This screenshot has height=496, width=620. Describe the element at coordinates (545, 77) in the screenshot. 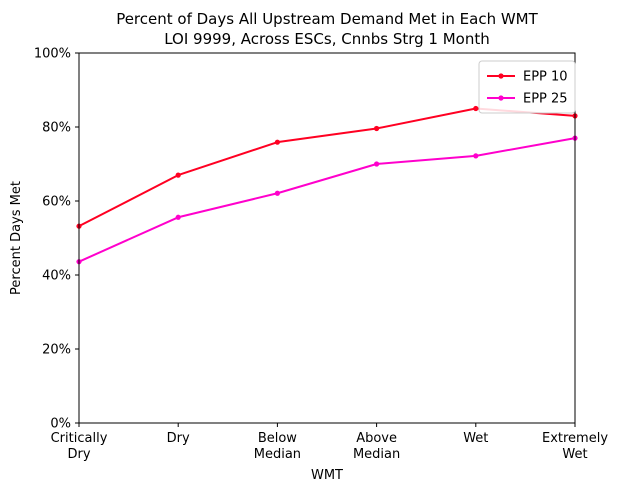

I see `legend-label: EPP 10` at that location.